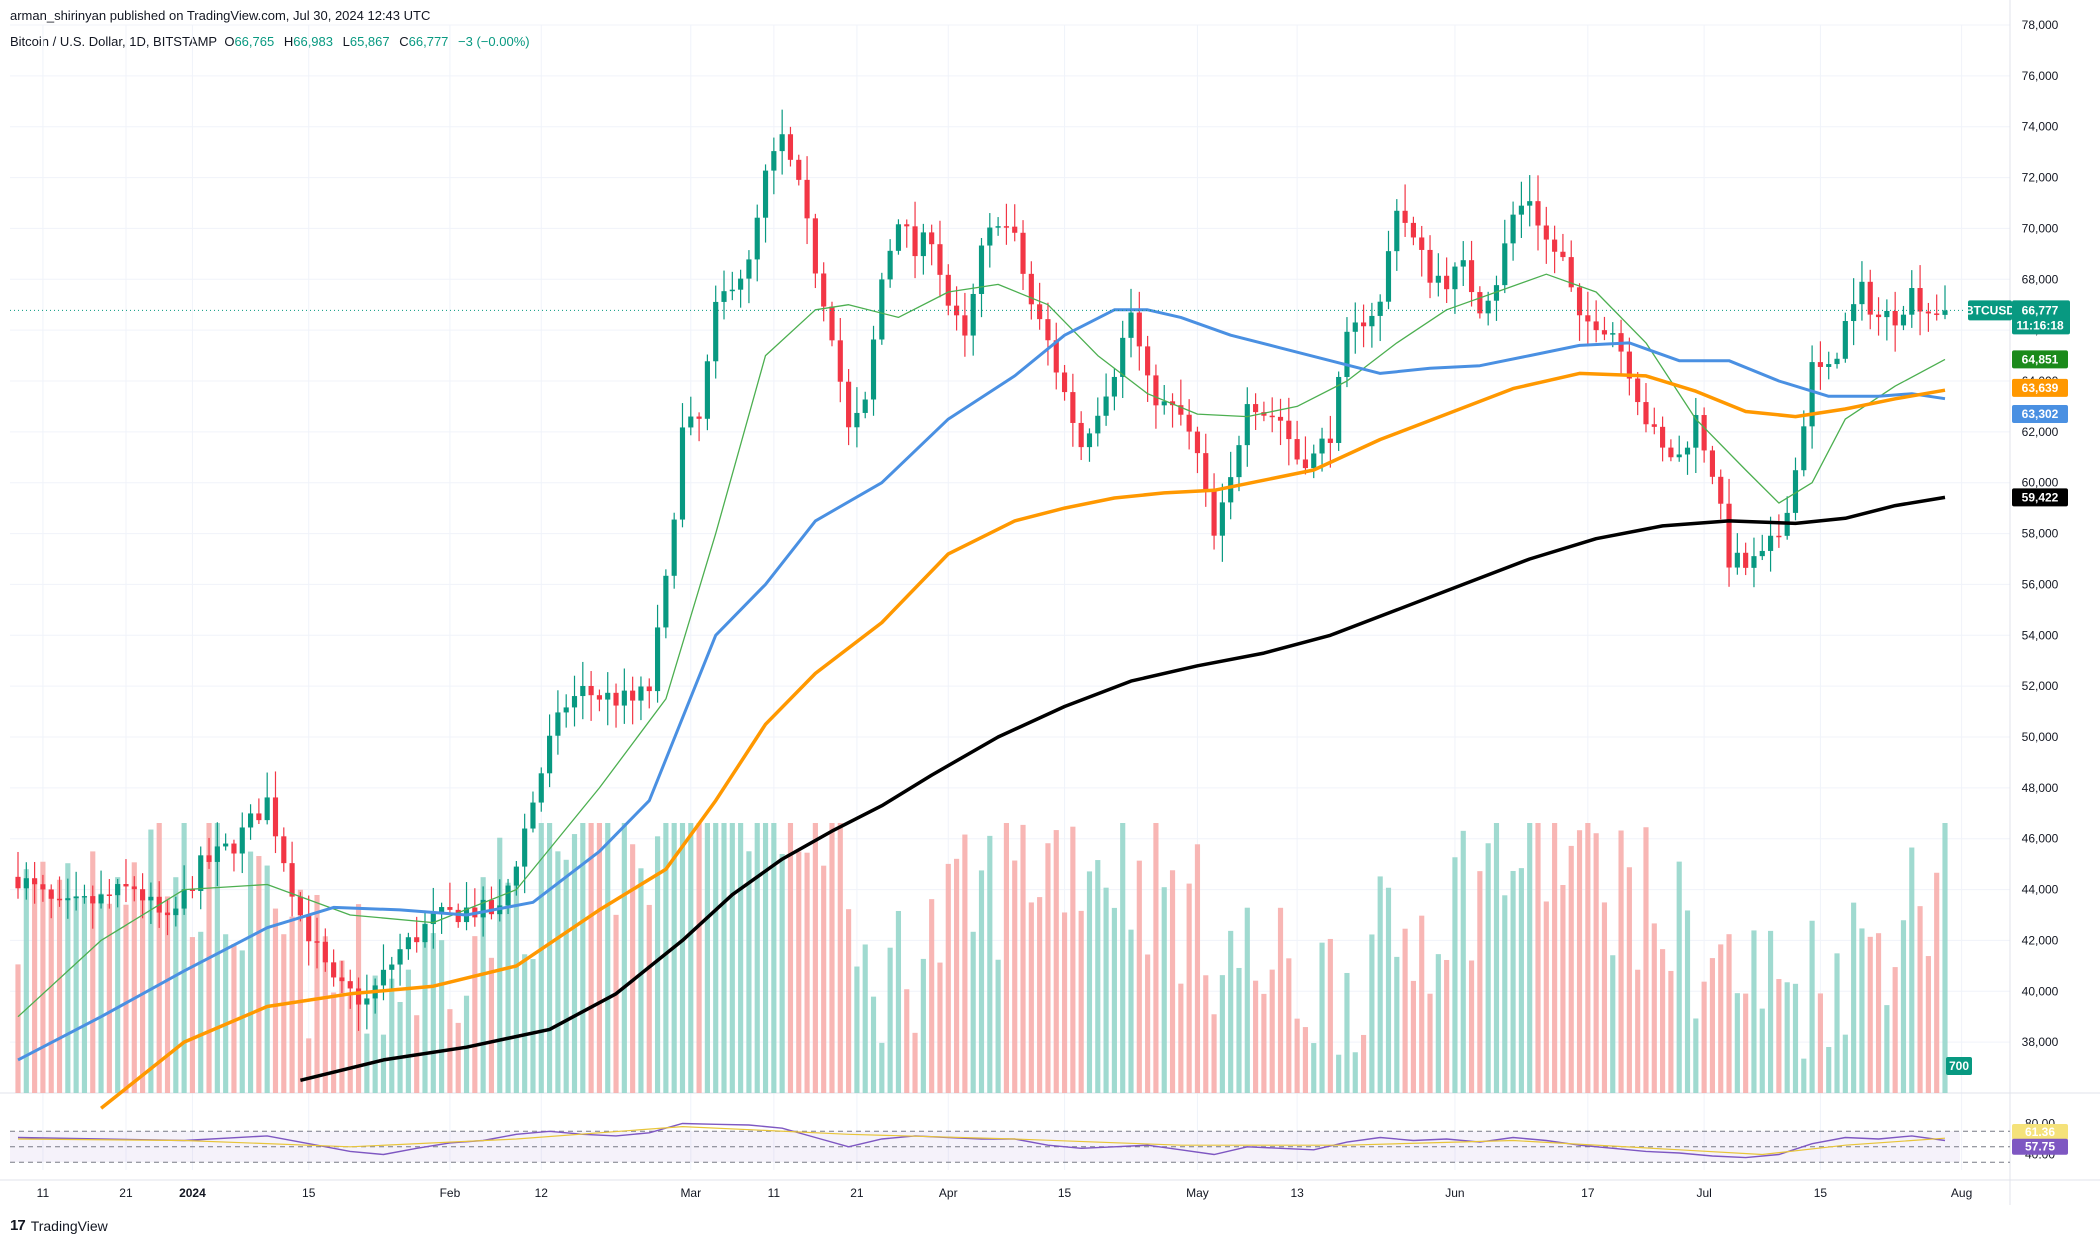 This screenshot has width=2100, height=1243. I want to click on volume-tag: 700, so click(1959, 1066).